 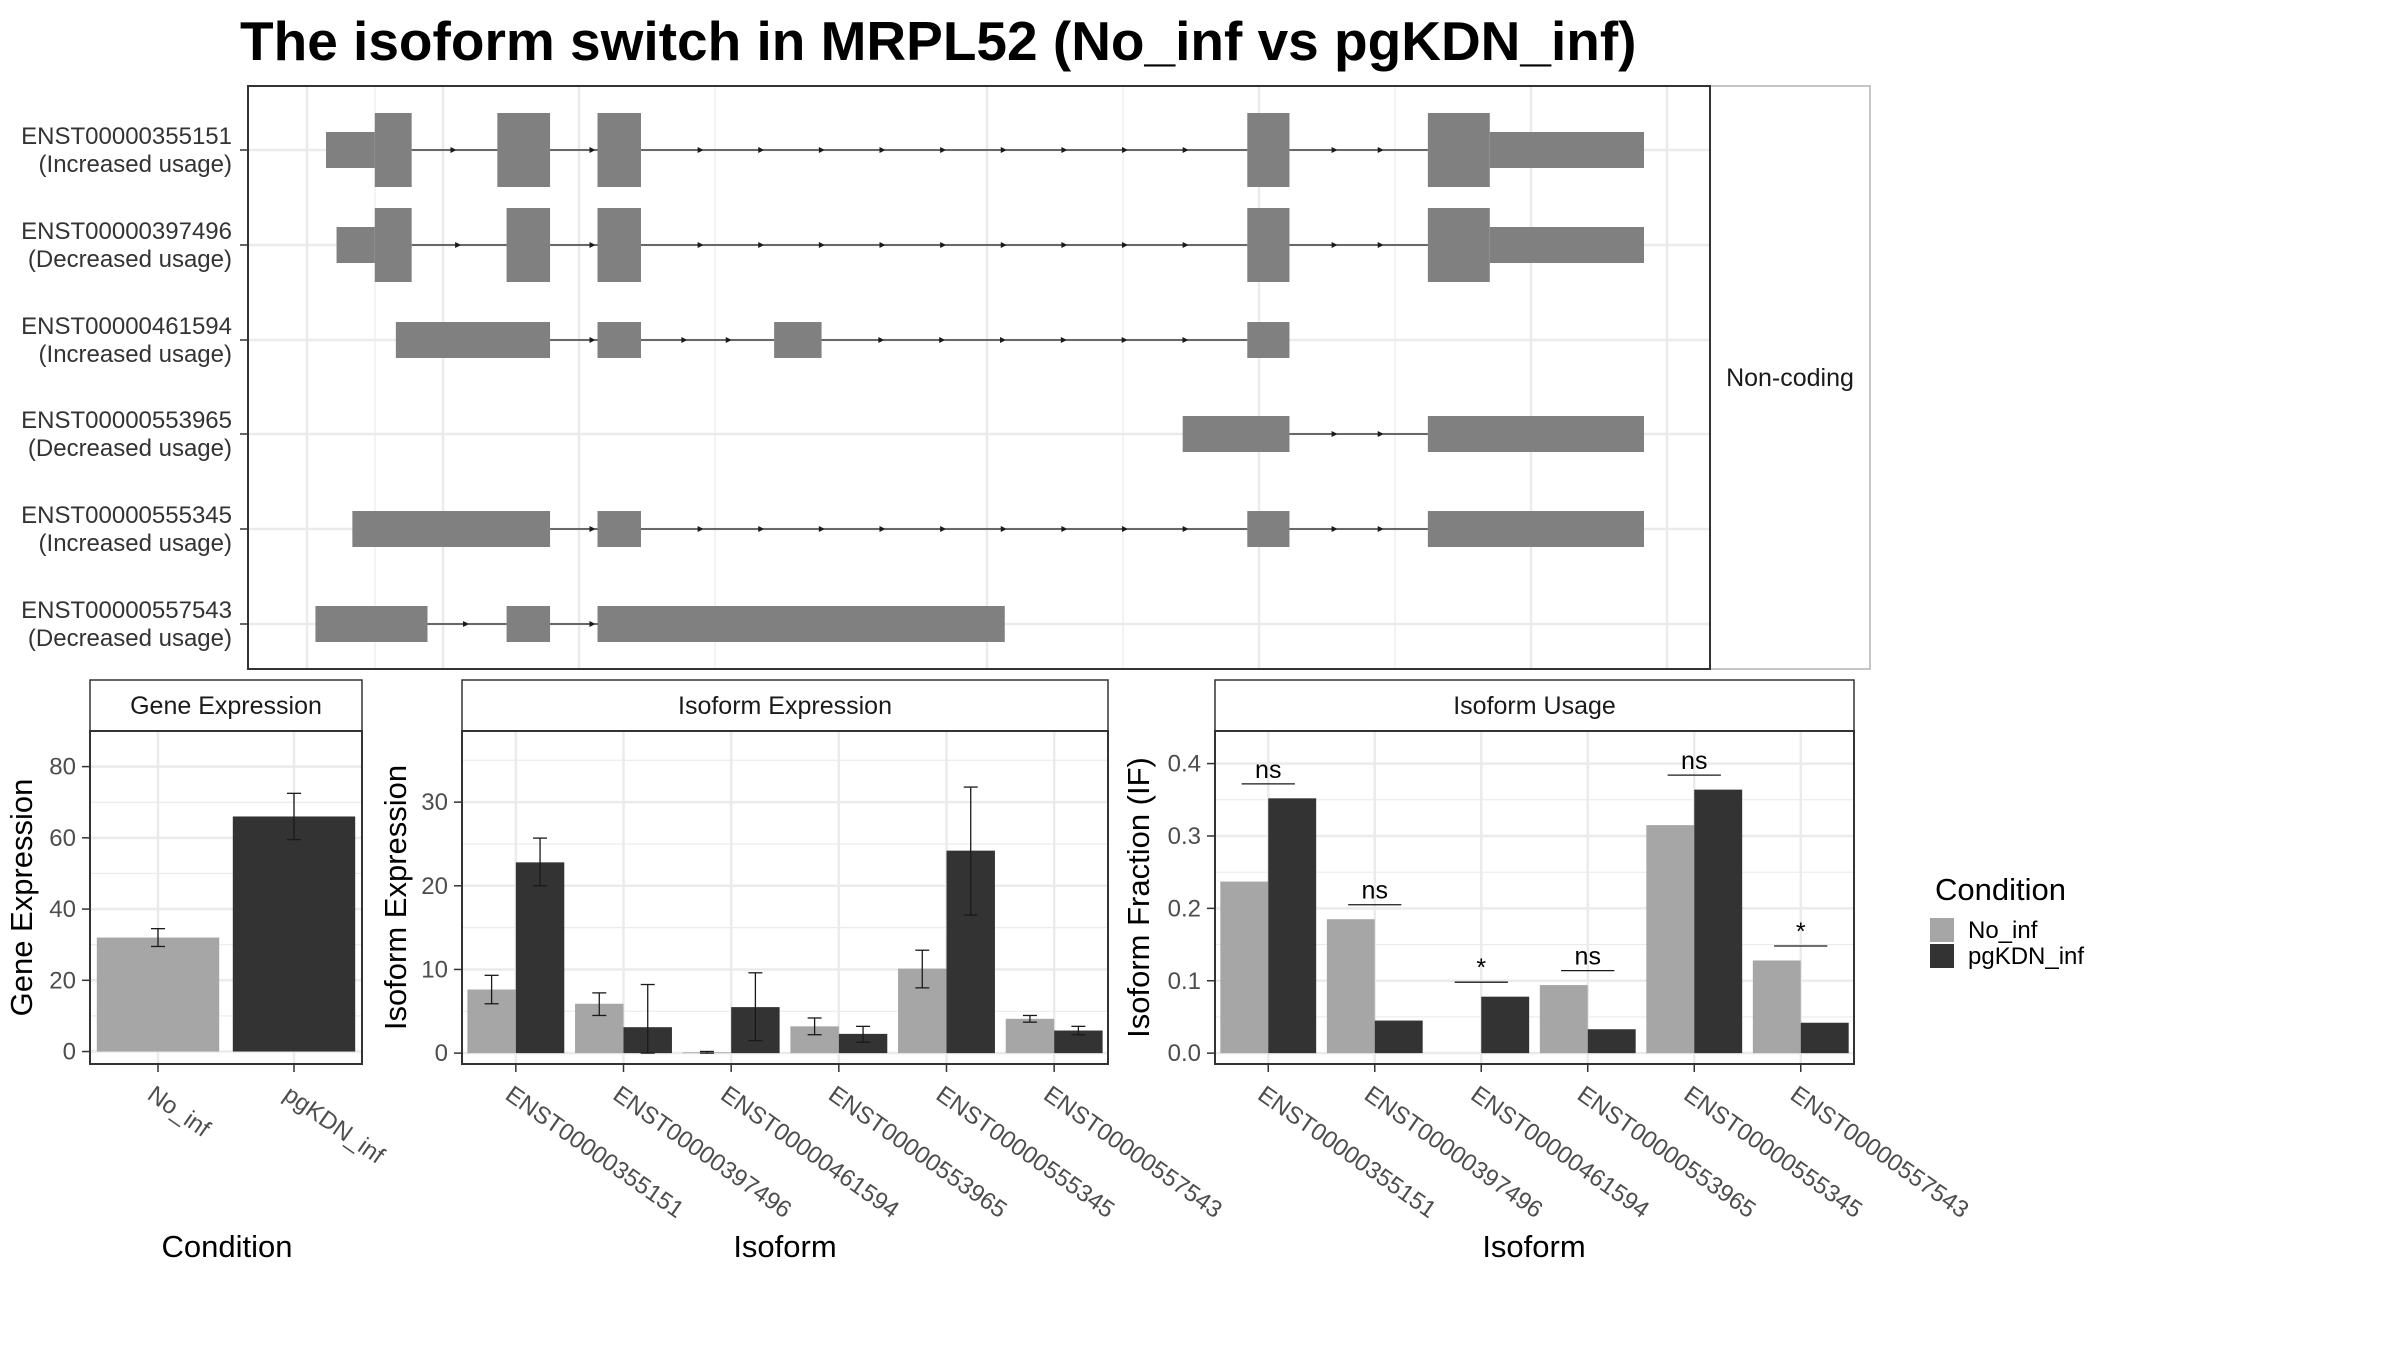 I want to click on legend-label: No_inf, so click(x=2003, y=930).